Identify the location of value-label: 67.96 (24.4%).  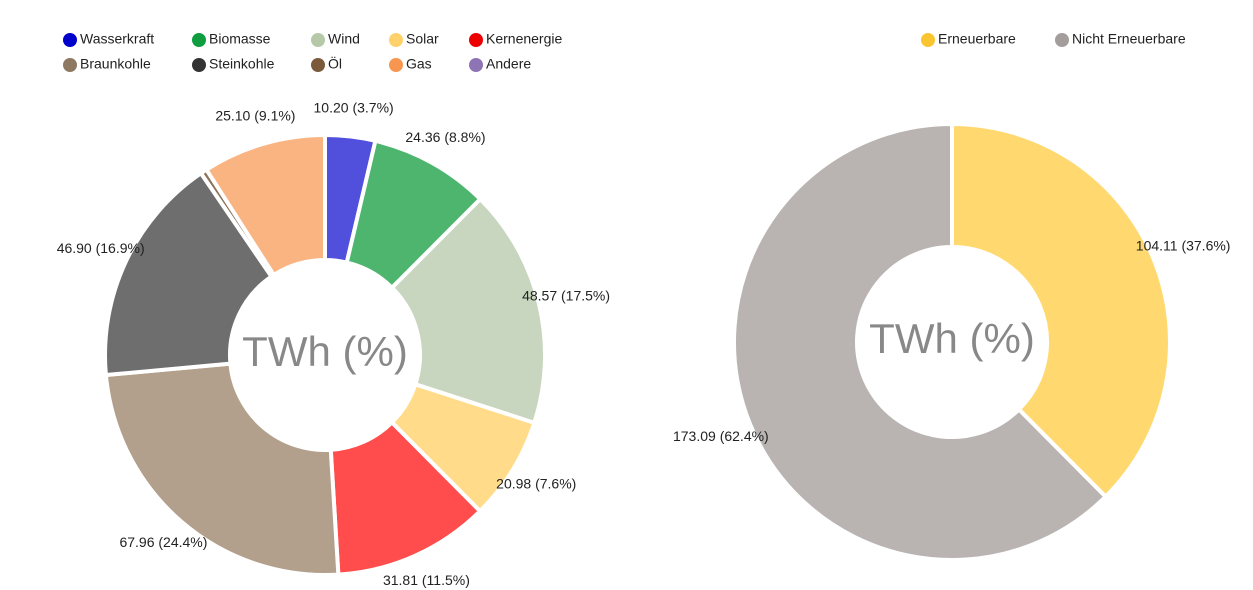
(163, 542).